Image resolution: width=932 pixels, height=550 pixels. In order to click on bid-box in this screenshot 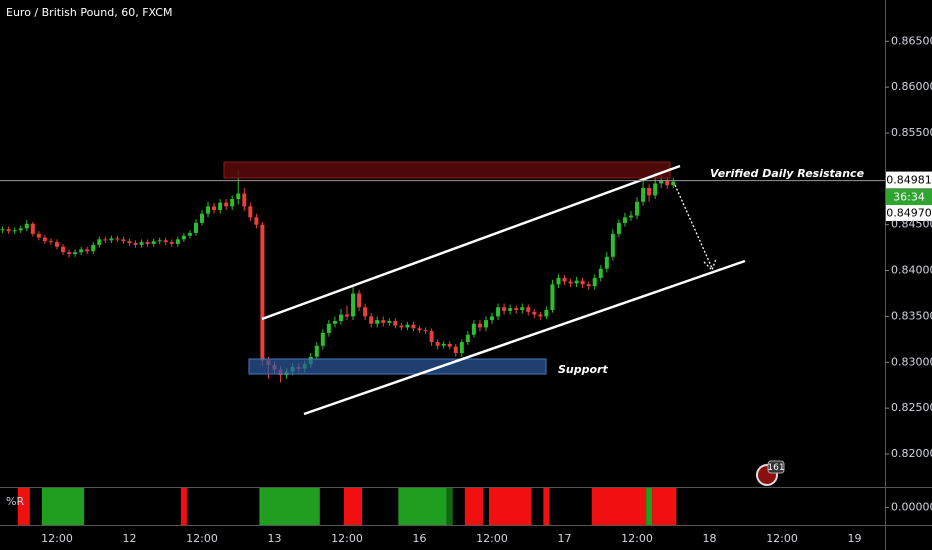, I will do `click(909, 213)`.